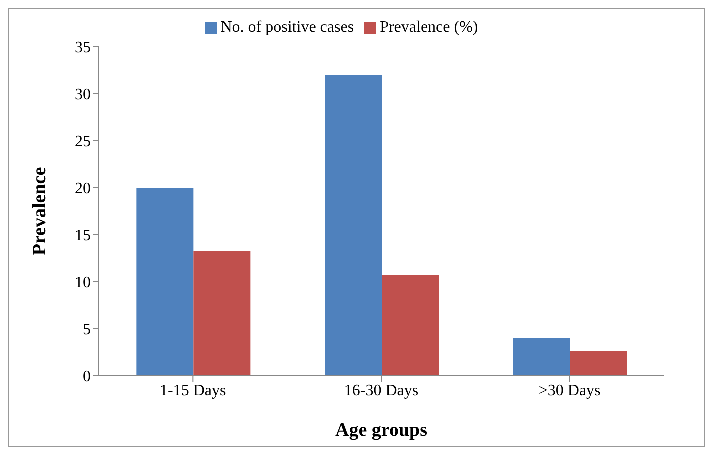 This screenshot has width=713, height=455. I want to click on legend-label: No. of positive cases, so click(287, 27).